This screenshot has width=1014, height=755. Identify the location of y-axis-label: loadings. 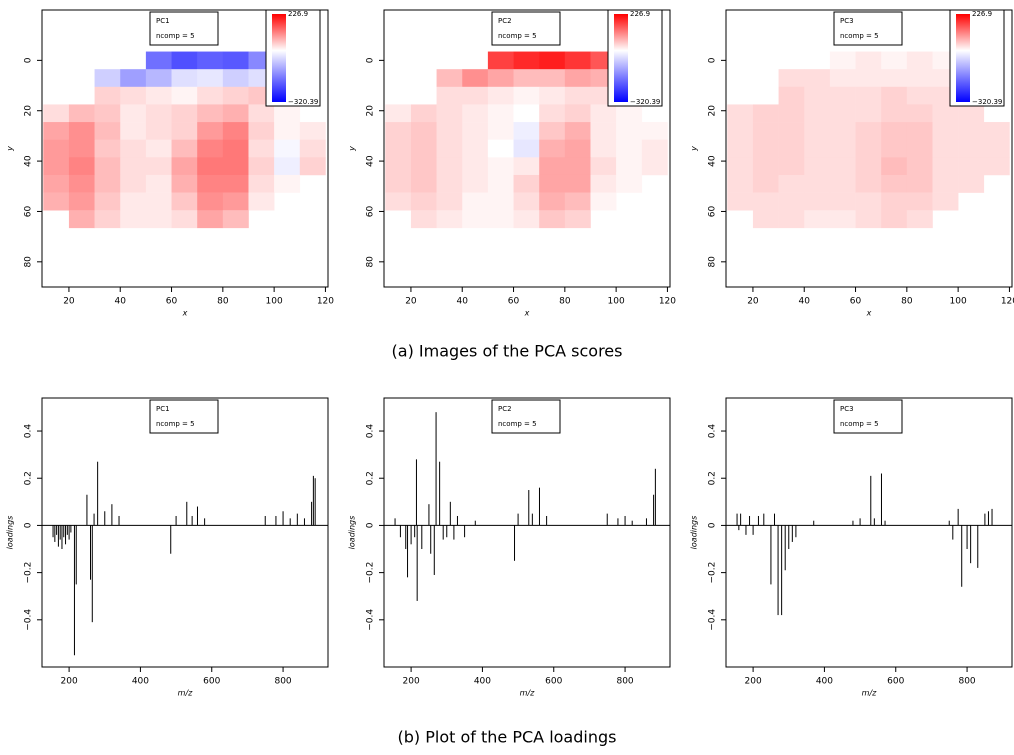
(352, 533).